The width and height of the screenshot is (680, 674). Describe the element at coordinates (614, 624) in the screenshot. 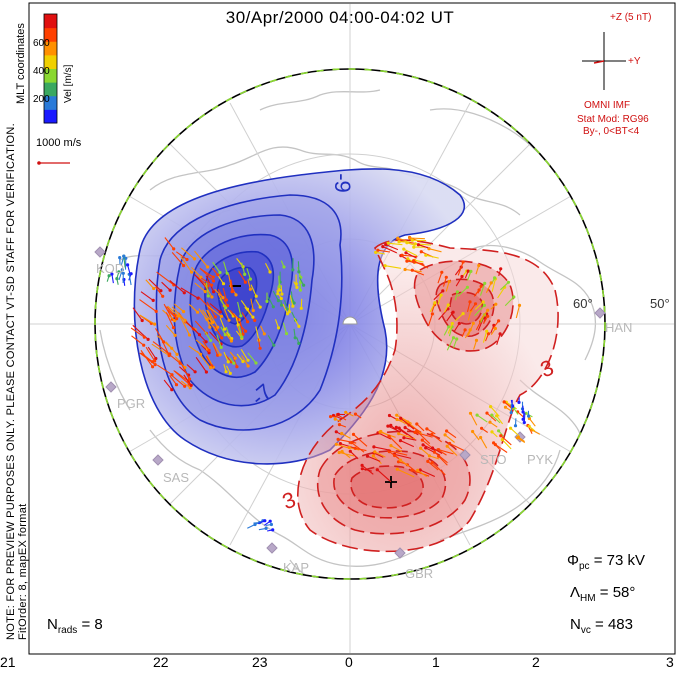

I see `nvc-value: = 483` at that location.